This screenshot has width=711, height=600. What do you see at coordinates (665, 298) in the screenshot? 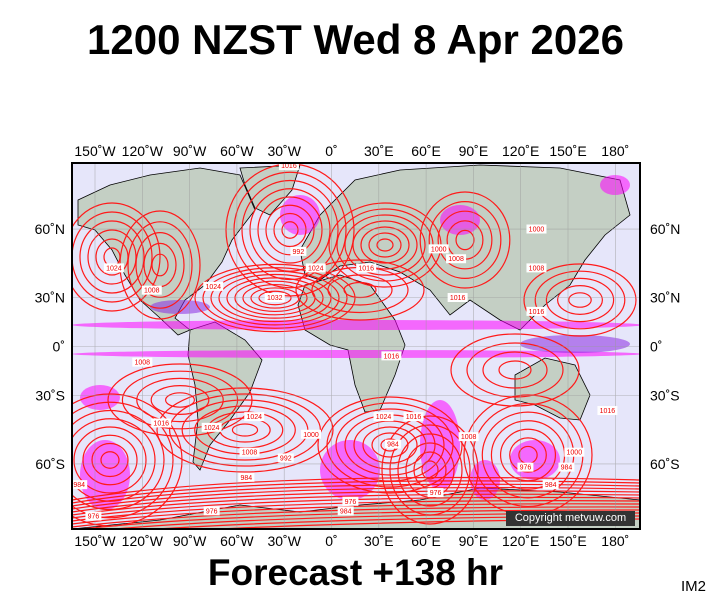
I see `lat-tick-label-right: 30˚N` at bounding box center [665, 298].